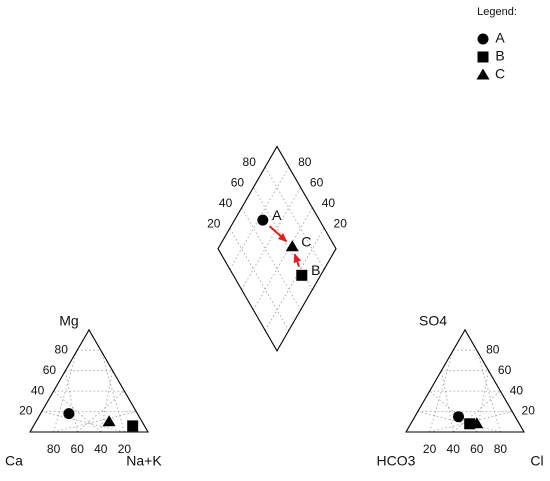  Describe the element at coordinates (305, 162) in the screenshot. I see `diamond-right-tick: 80` at that location.